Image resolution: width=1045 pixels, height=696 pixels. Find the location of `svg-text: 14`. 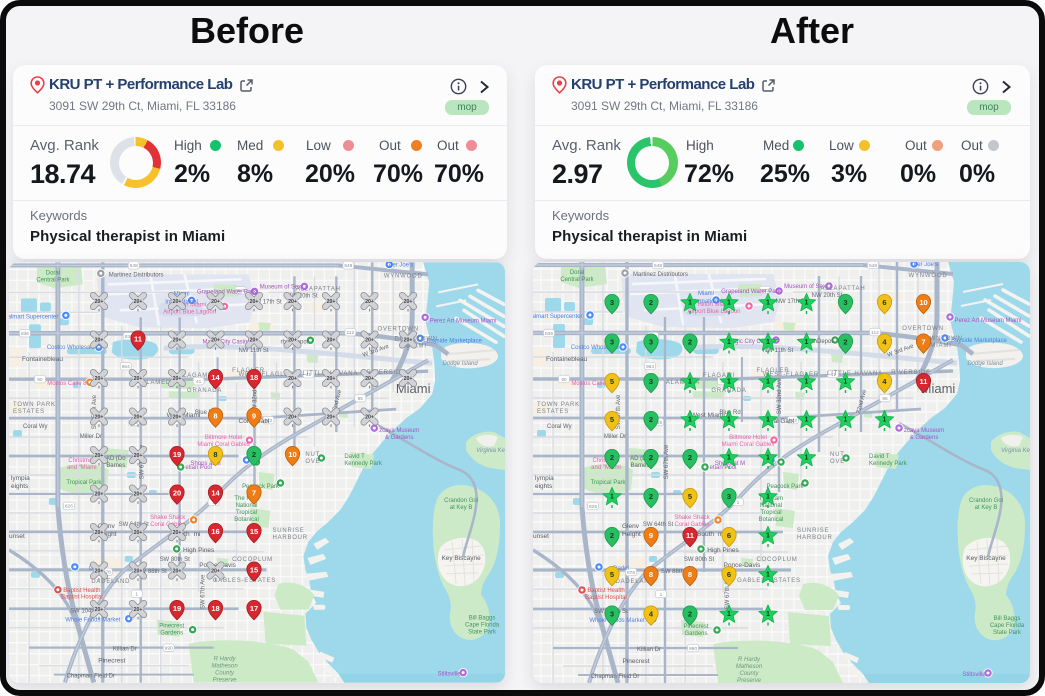

svg-text: 14 is located at coordinates (215, 492).